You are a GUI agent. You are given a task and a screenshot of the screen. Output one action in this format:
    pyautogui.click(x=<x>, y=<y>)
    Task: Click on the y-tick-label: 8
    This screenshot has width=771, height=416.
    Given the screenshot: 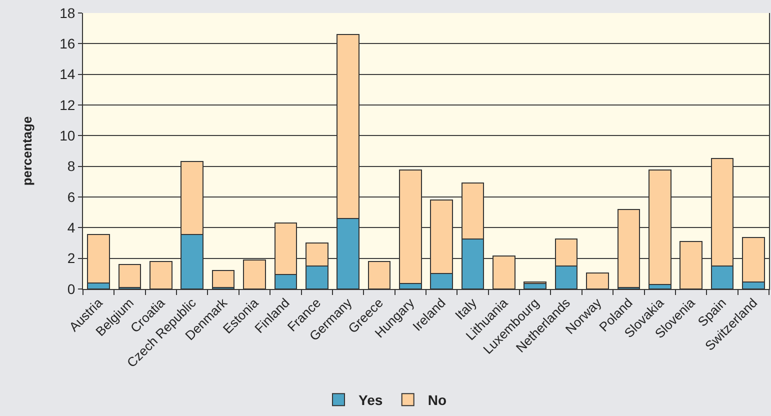 What is the action you would take?
    pyautogui.click(x=71, y=166)
    